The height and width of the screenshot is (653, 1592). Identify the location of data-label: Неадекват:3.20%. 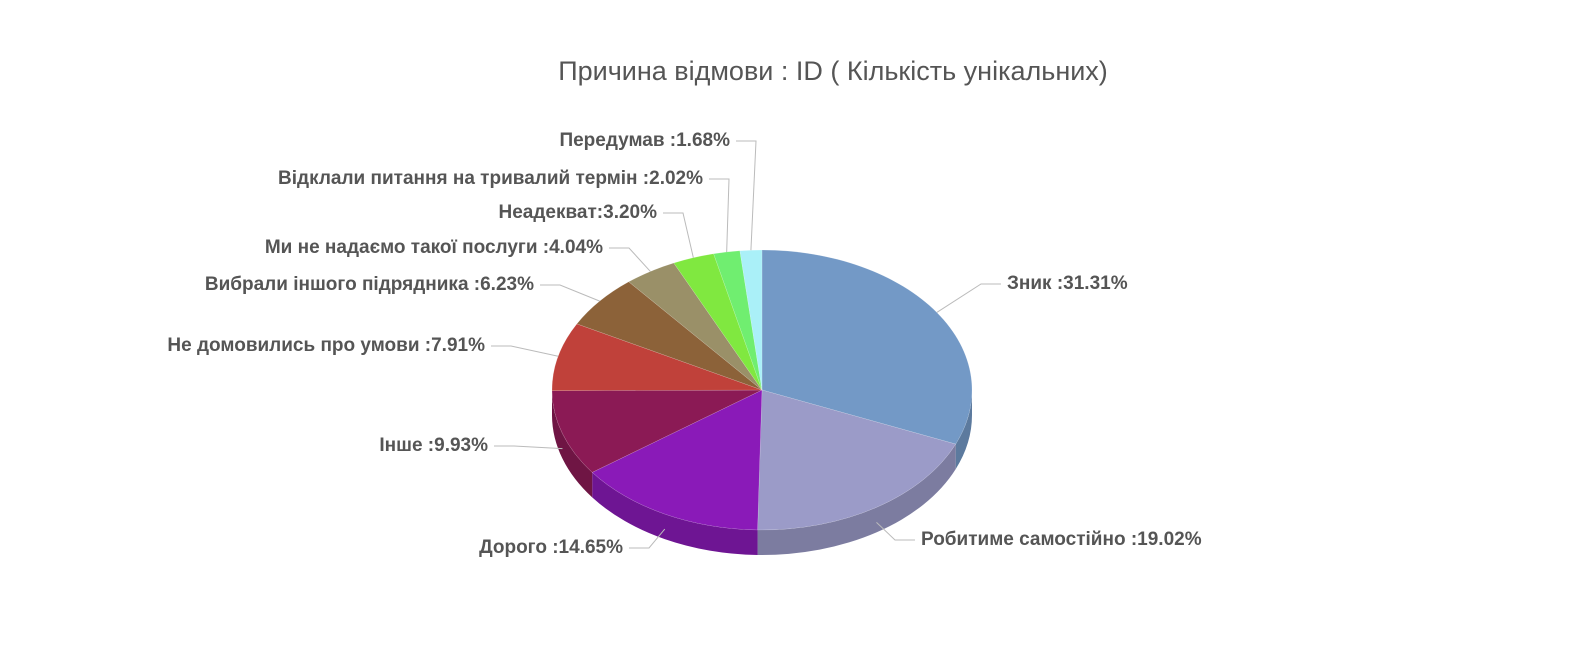
(578, 212).